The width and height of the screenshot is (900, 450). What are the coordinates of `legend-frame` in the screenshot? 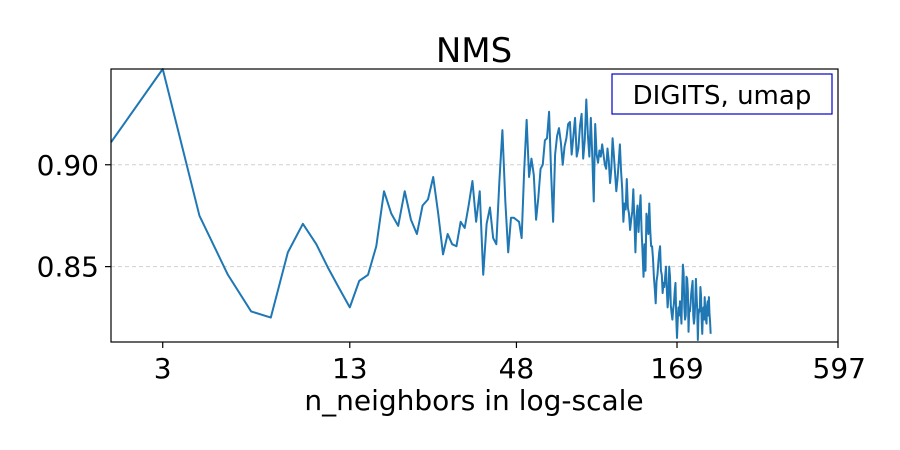 It's located at (722, 94).